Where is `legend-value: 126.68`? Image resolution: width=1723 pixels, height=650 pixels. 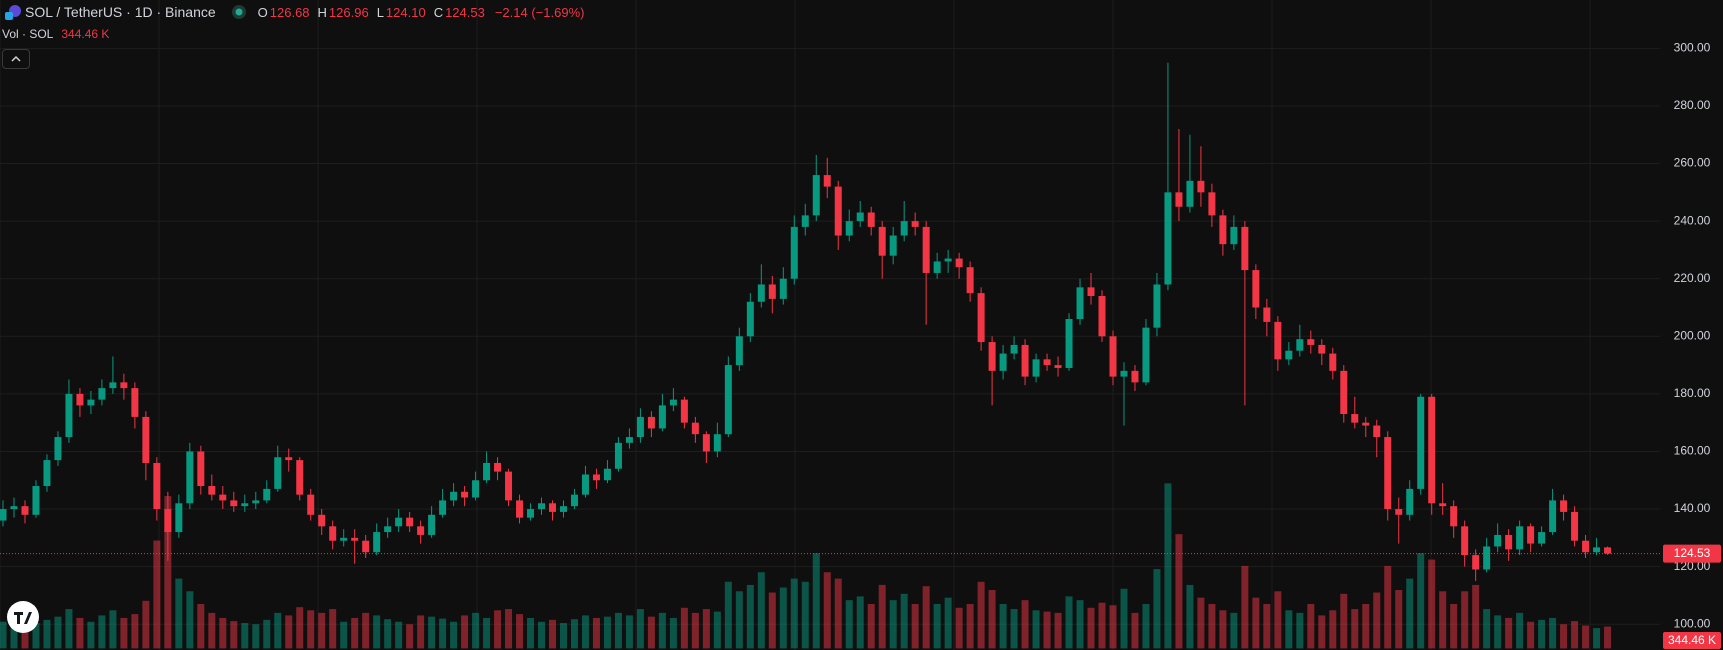
legend-value: 126.68 is located at coordinates (289, 12).